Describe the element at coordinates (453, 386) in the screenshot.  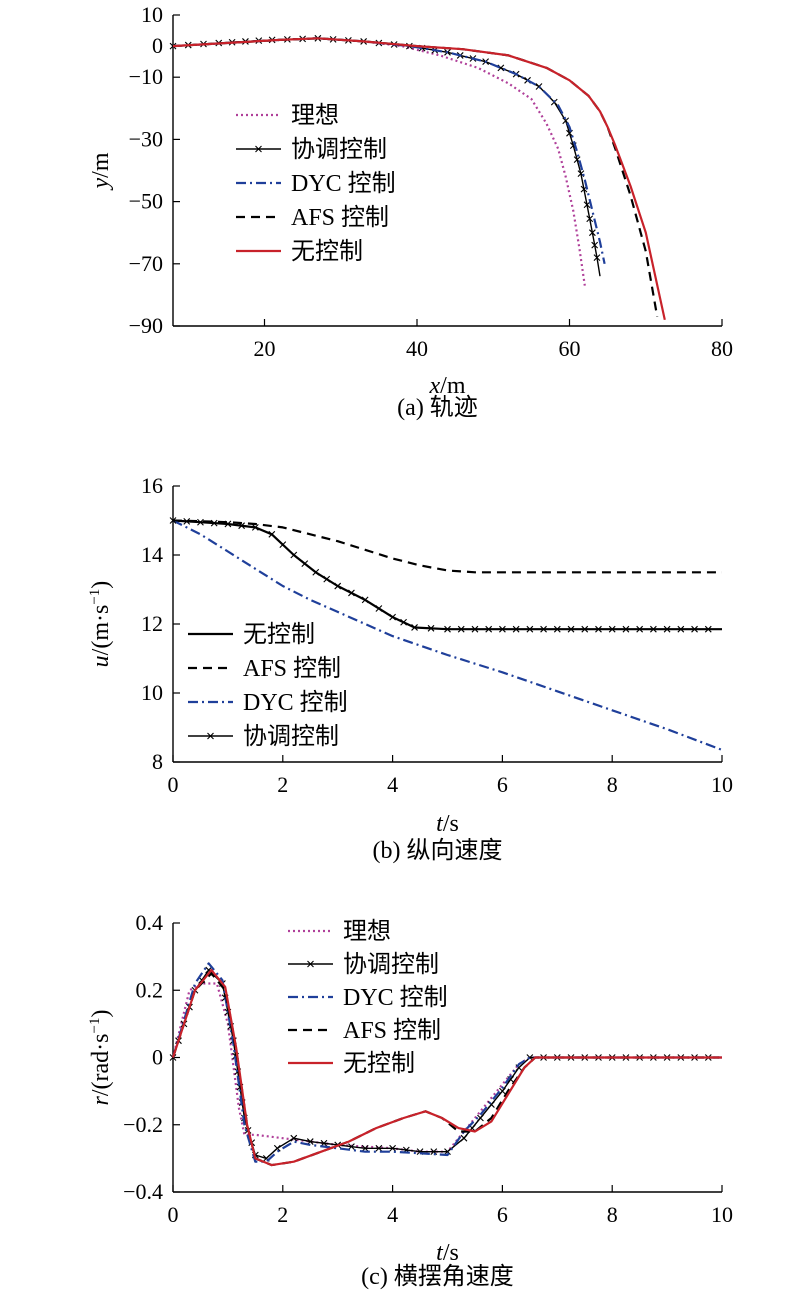
I see `x-axis-unit: /m` at that location.